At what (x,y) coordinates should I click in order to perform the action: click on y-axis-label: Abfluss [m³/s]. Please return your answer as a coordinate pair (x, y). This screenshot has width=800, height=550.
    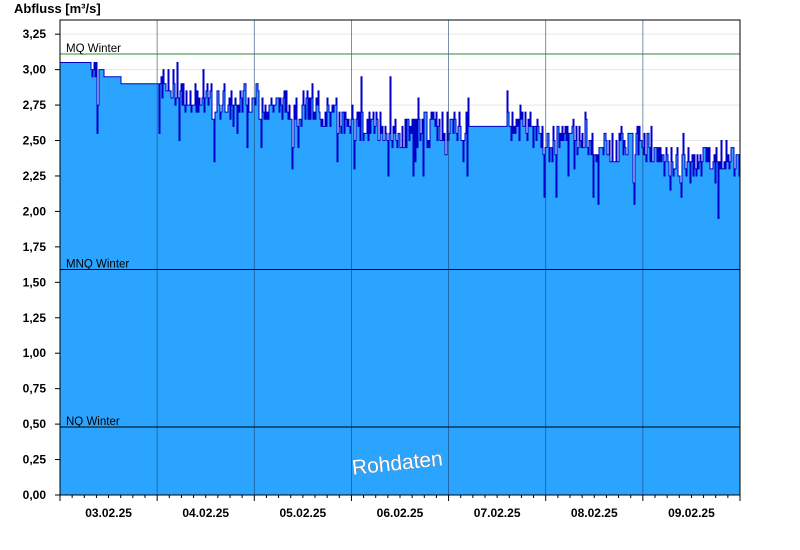
    Looking at the image, I should click on (57, 8).